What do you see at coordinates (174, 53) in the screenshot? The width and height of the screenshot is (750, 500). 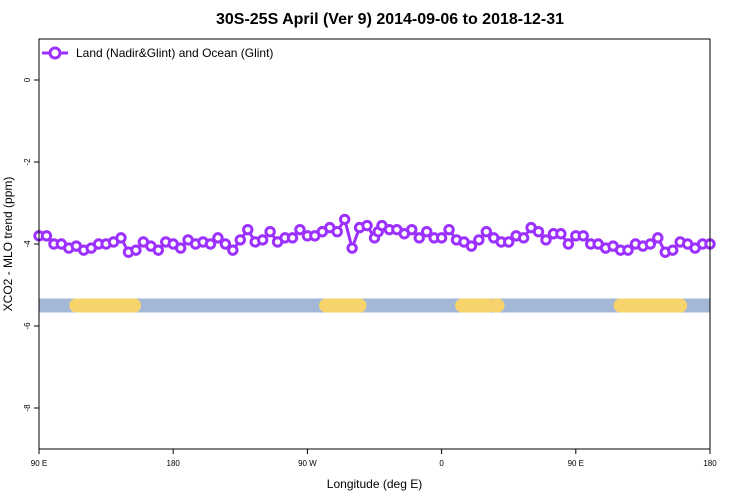 I see `legend-label: Land (Nadir&Glint) and Ocean (Glint)` at bounding box center [174, 53].